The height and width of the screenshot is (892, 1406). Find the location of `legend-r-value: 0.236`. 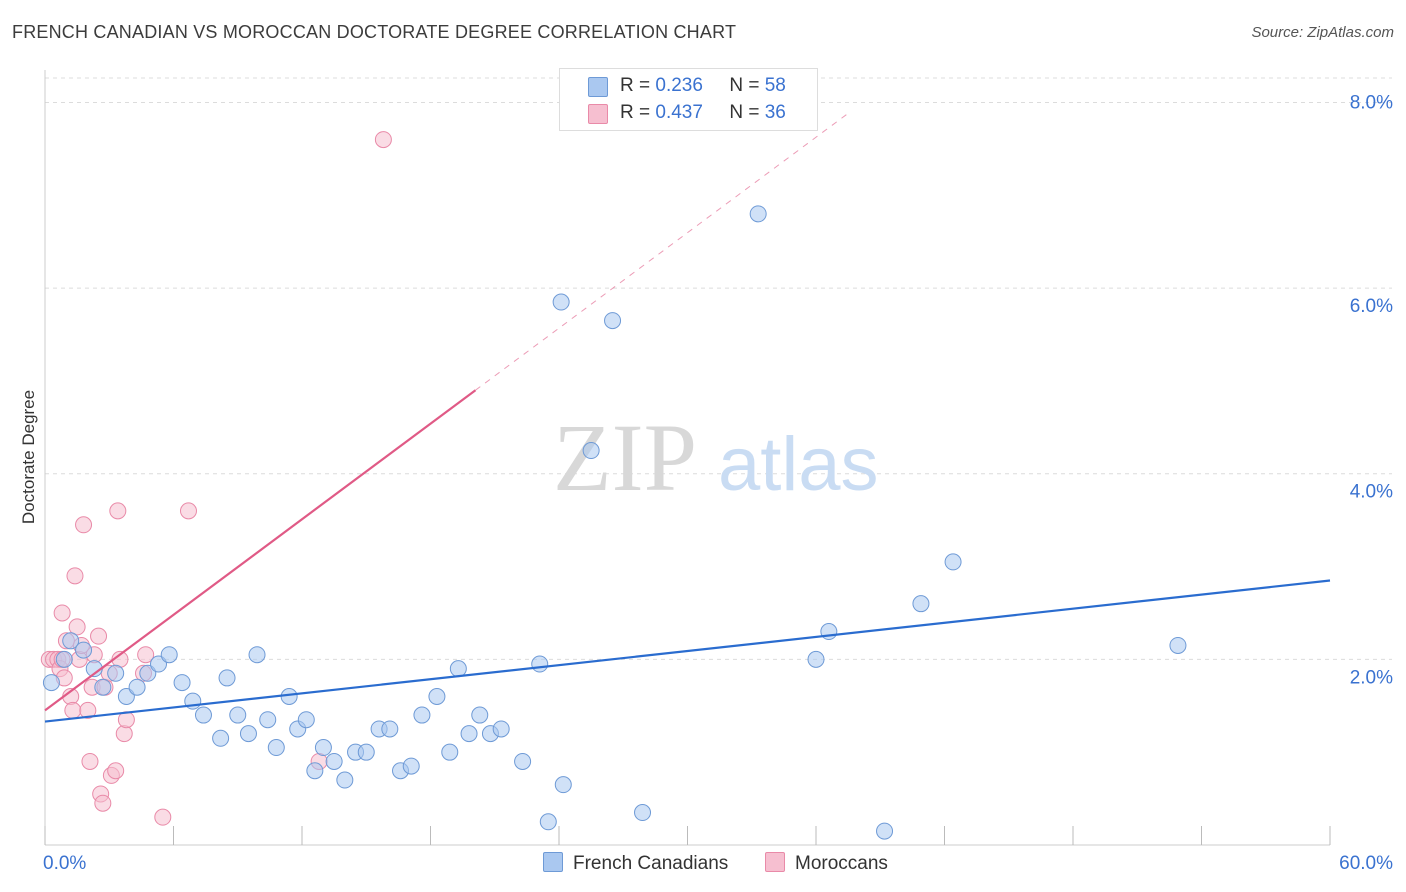

legend-r-value: 0.236 is located at coordinates (679, 85).